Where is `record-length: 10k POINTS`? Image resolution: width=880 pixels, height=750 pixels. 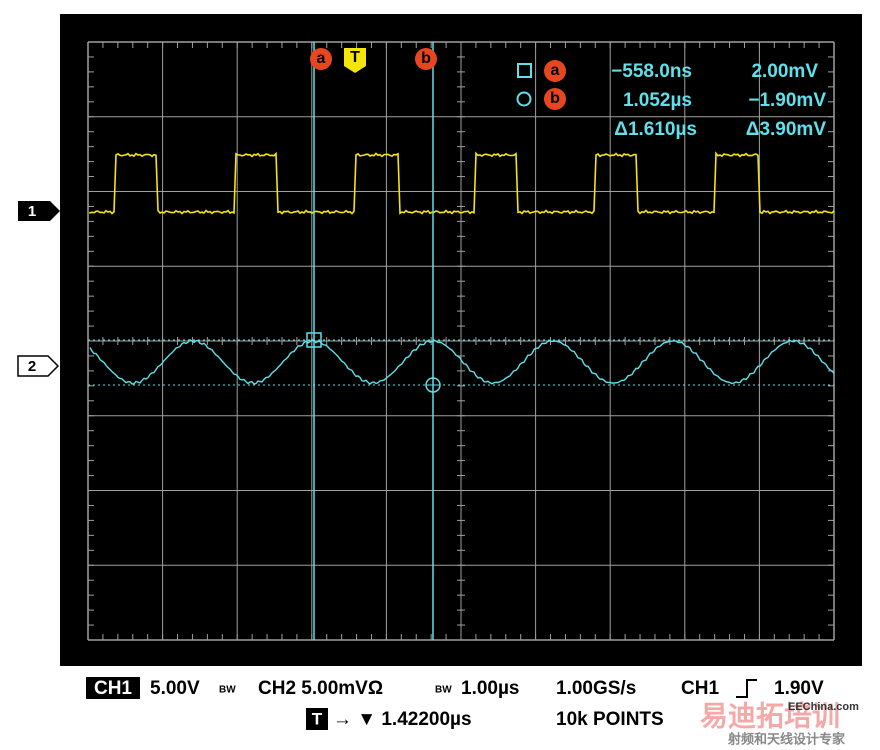 record-length: 10k POINTS is located at coordinates (610, 719).